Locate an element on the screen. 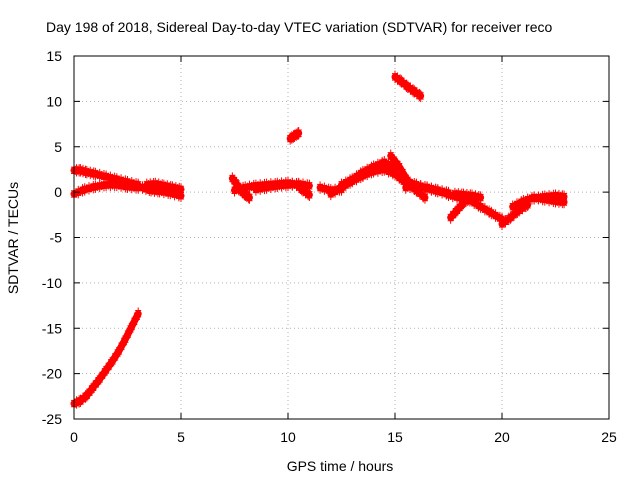 The image size is (640, 480). x-tick-label: 10 is located at coordinates (288, 437).